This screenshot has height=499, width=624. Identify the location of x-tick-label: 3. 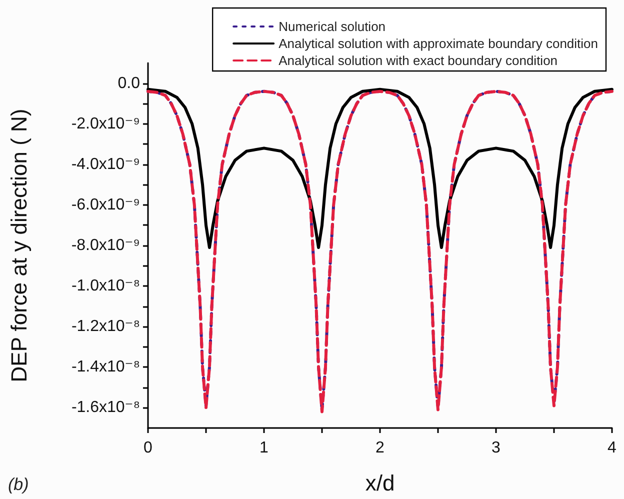
(496, 448).